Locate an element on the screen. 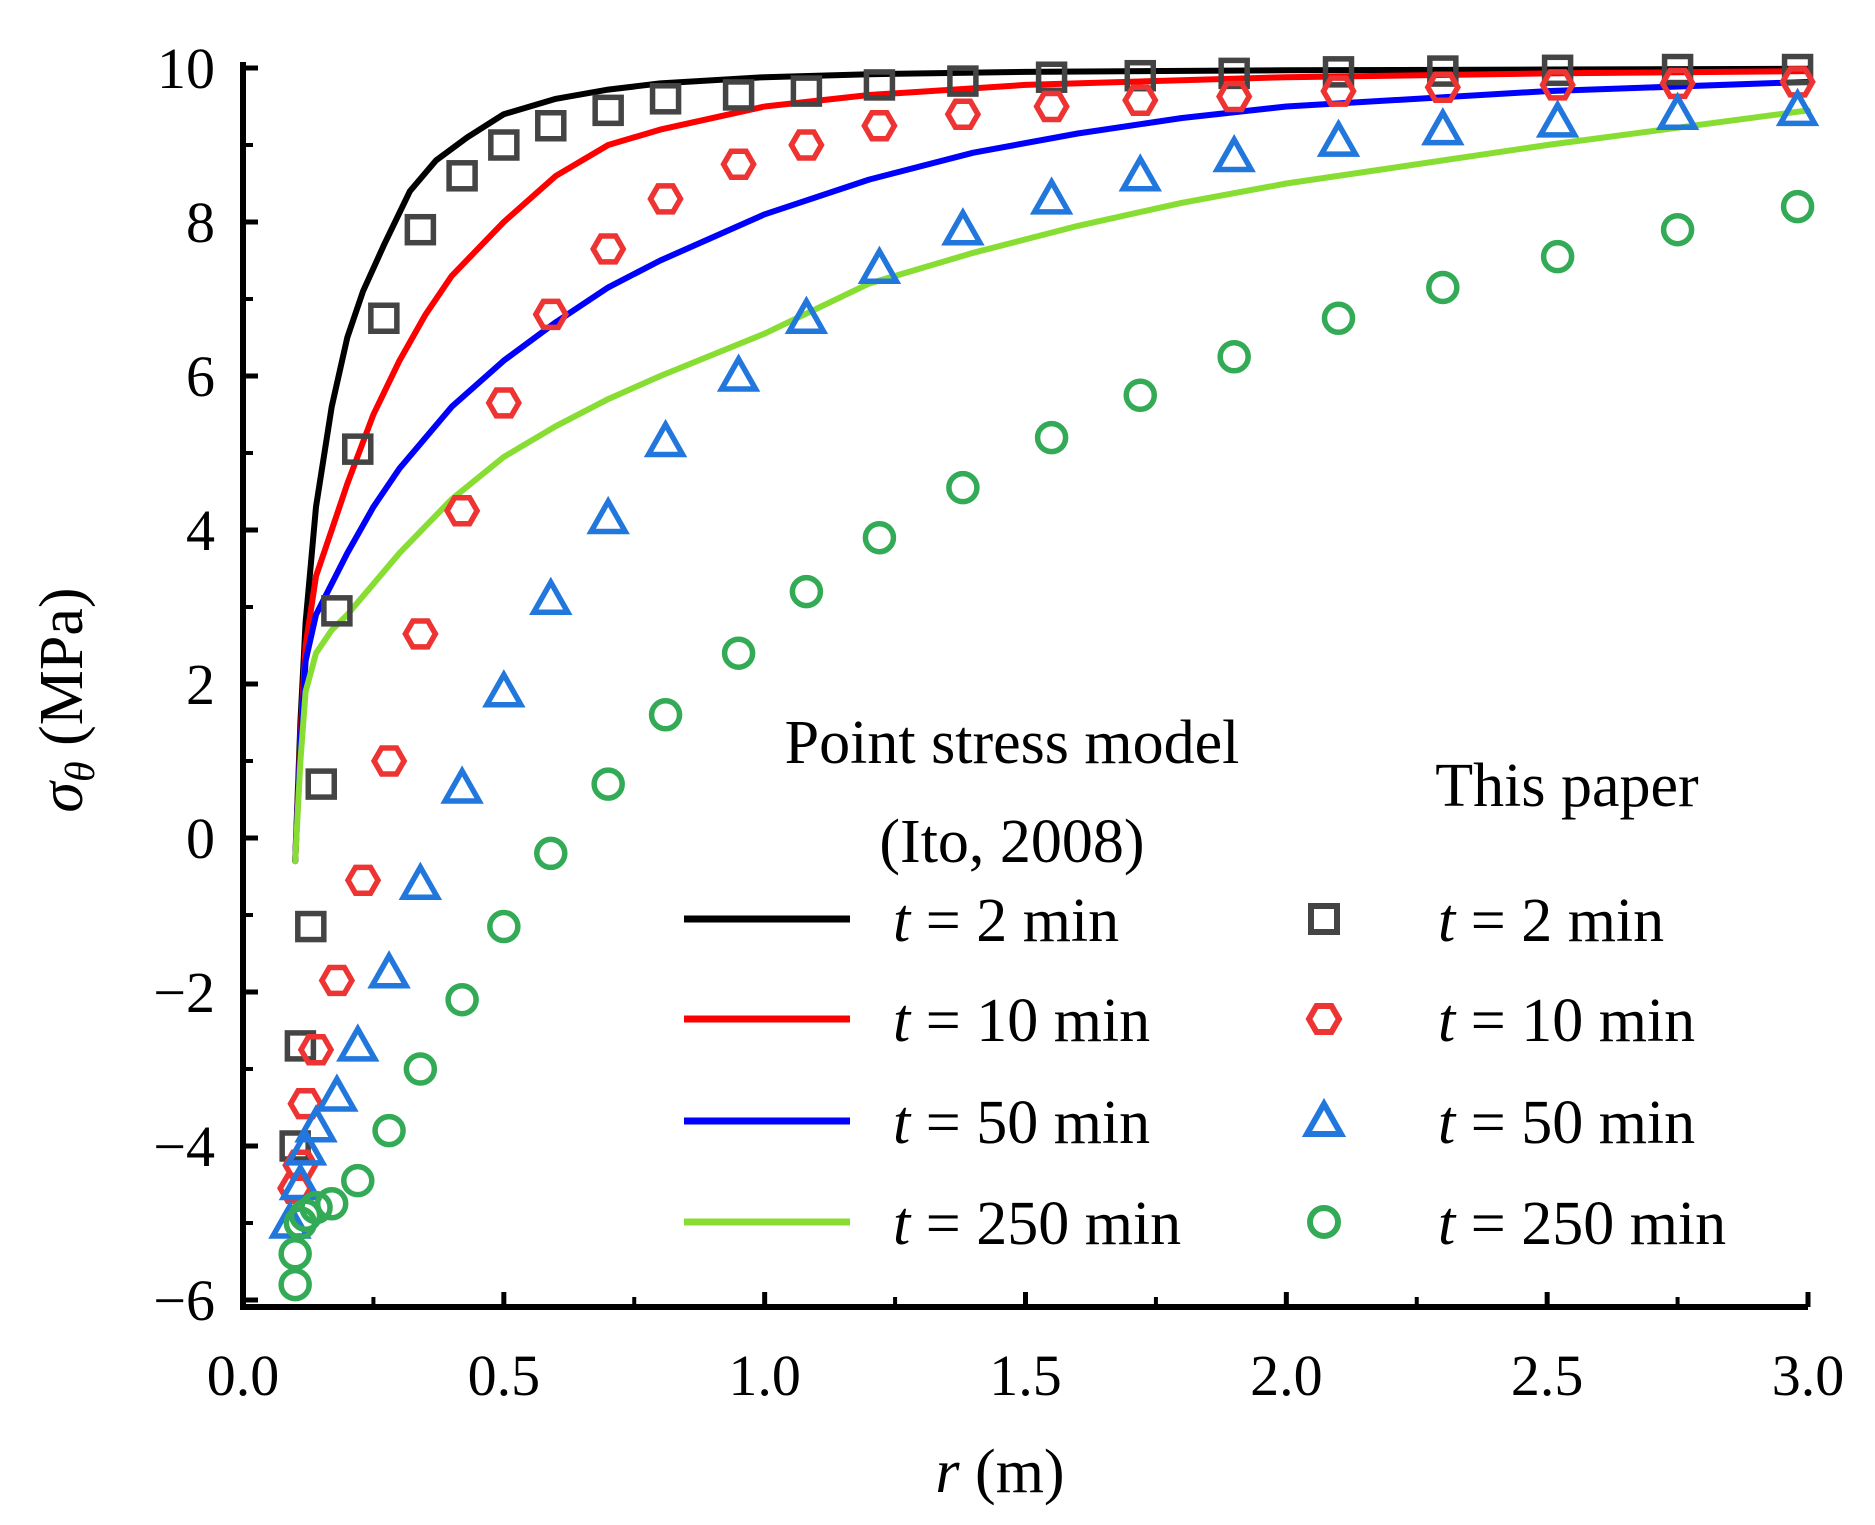 The image size is (1875, 1525). y-tick-label: 4 is located at coordinates (200, 530).